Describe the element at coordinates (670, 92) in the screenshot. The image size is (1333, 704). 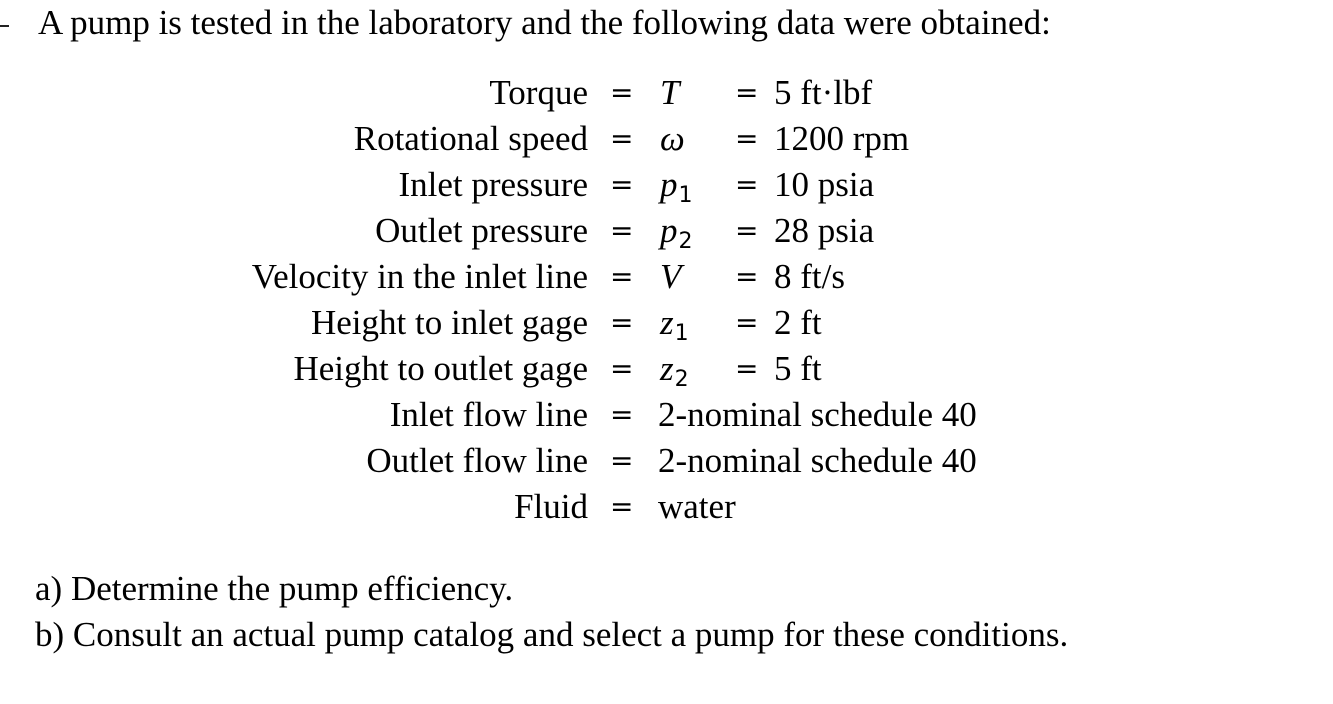
I see `row-symbol: T` at that location.